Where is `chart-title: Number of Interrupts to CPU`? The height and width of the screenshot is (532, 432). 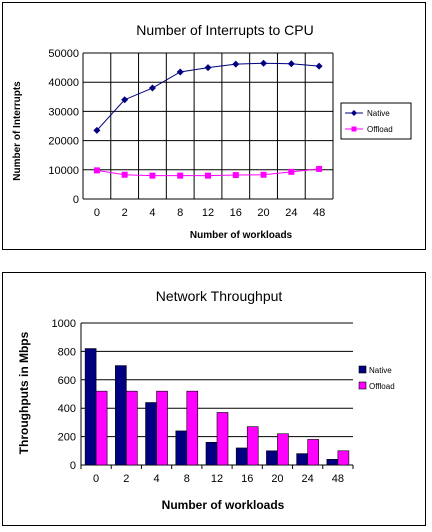
chart-title: Number of Interrupts to CPU is located at coordinates (224, 30).